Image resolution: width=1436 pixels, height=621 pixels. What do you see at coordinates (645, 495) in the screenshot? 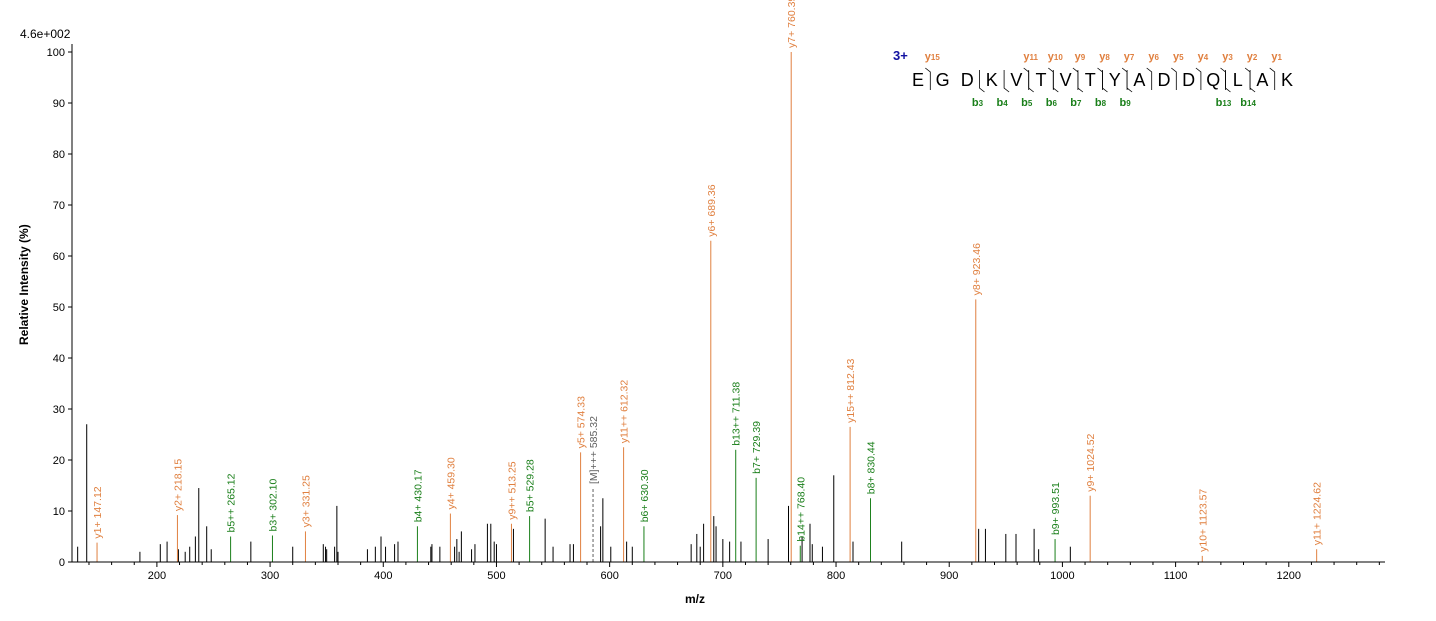
I see `peak-label-b: b6+ 630.30` at bounding box center [645, 495].